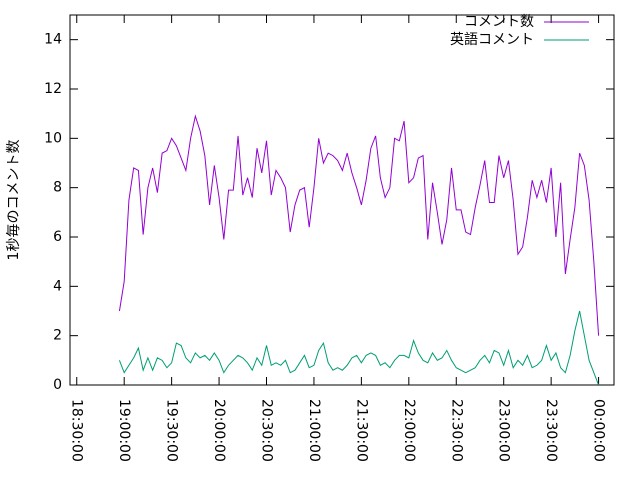  What do you see at coordinates (53, 89) in the screenshot?
I see `y-tick-label: 12` at bounding box center [53, 89].